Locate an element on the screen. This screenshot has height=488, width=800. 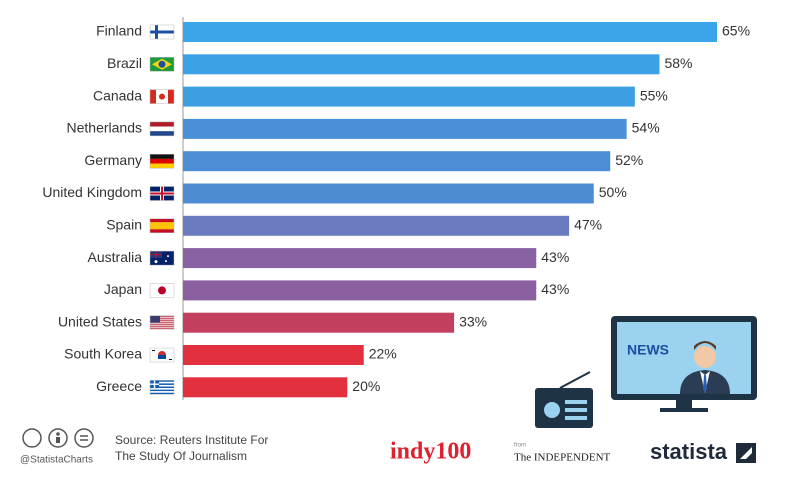
cc-icons is located at coordinates (58, 438).